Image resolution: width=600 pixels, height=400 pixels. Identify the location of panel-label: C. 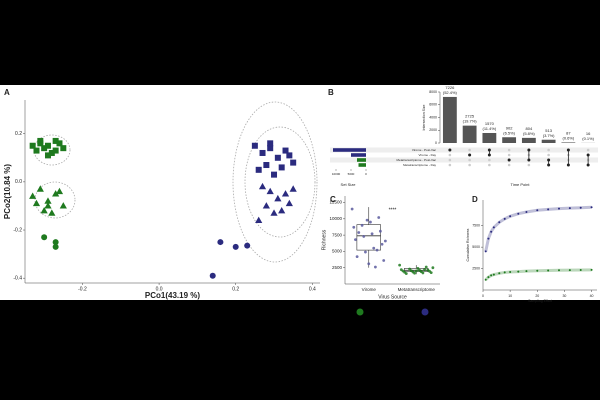
(333, 199).